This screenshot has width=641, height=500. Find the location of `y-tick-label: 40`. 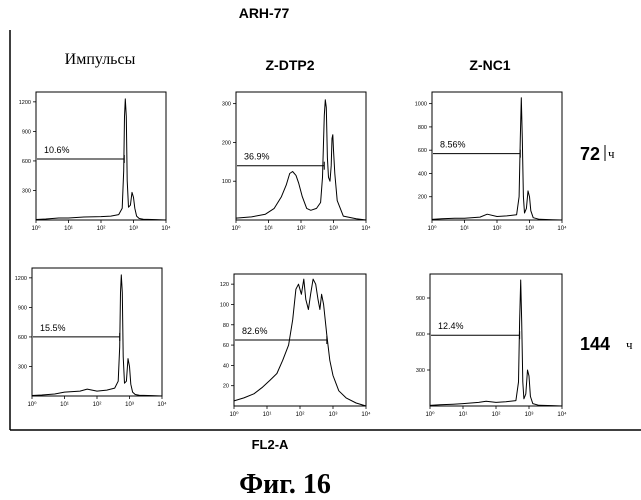

y-tick-label: 40 is located at coordinates (226, 366).